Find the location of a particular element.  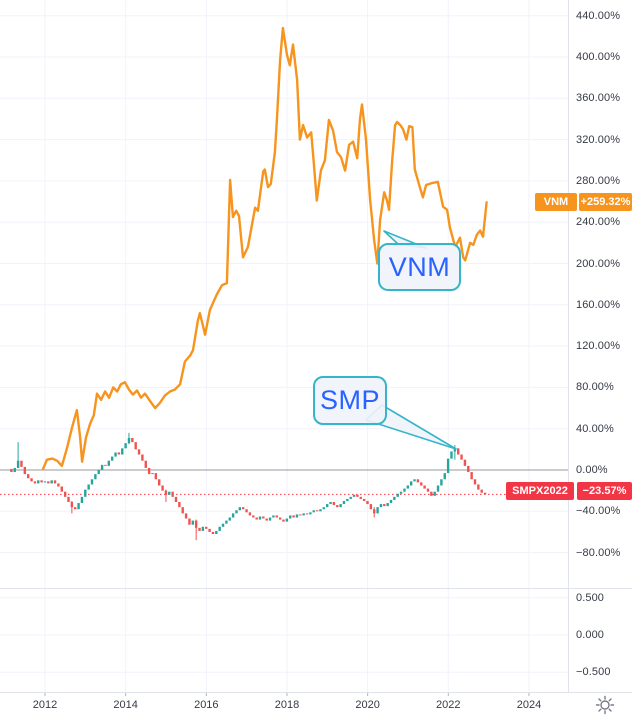

scale-settings-icon is located at coordinates (605, 705).